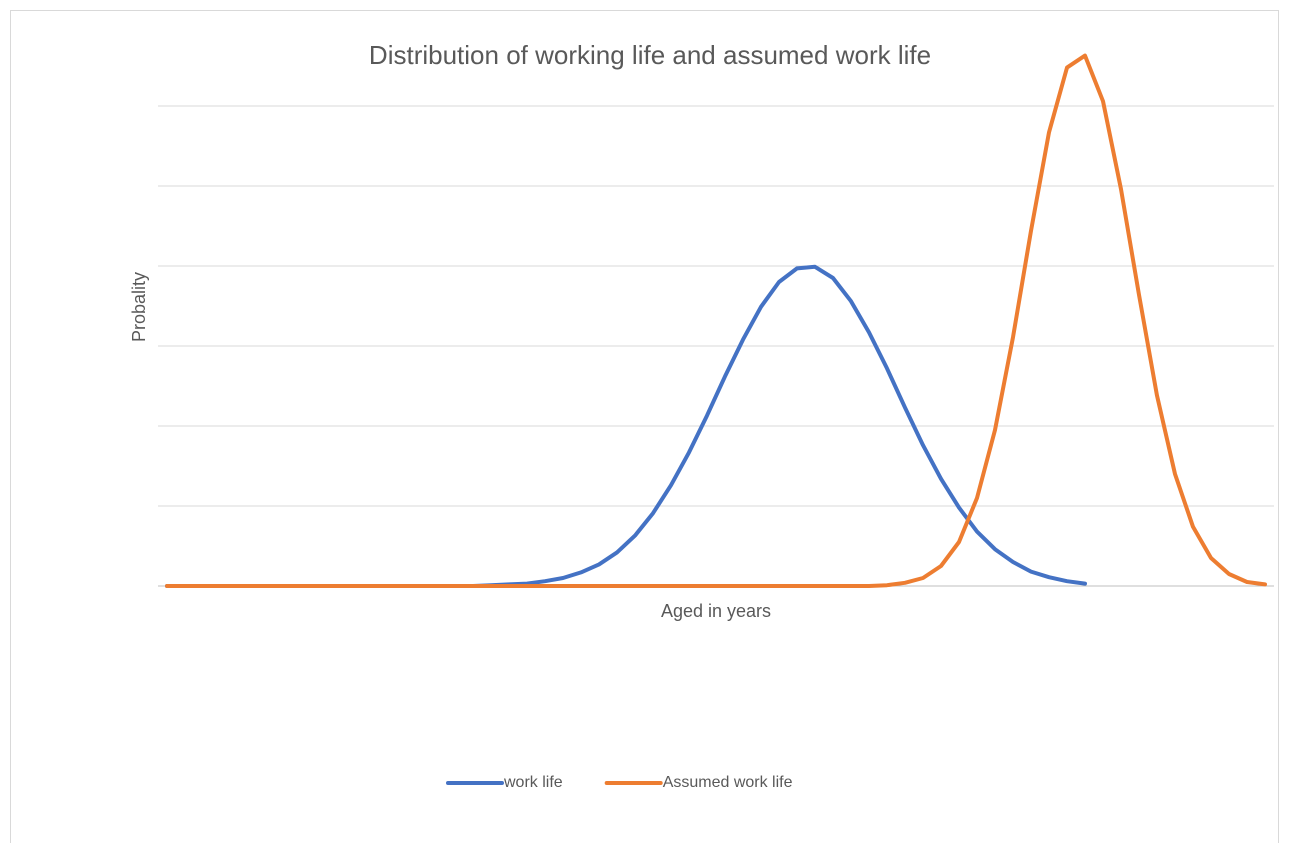 The height and width of the screenshot is (843, 1291). What do you see at coordinates (728, 782) in the screenshot?
I see `legend-label: Assumed work life` at bounding box center [728, 782].